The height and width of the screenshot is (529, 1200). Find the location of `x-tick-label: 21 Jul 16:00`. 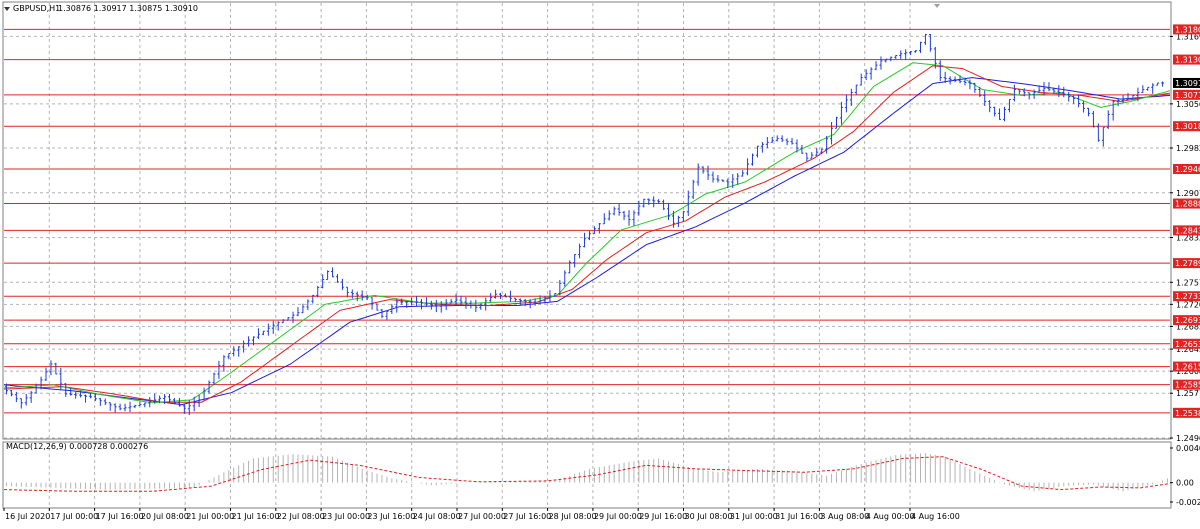

x-tick-label: 21 Jul 16:00 is located at coordinates (256, 516).